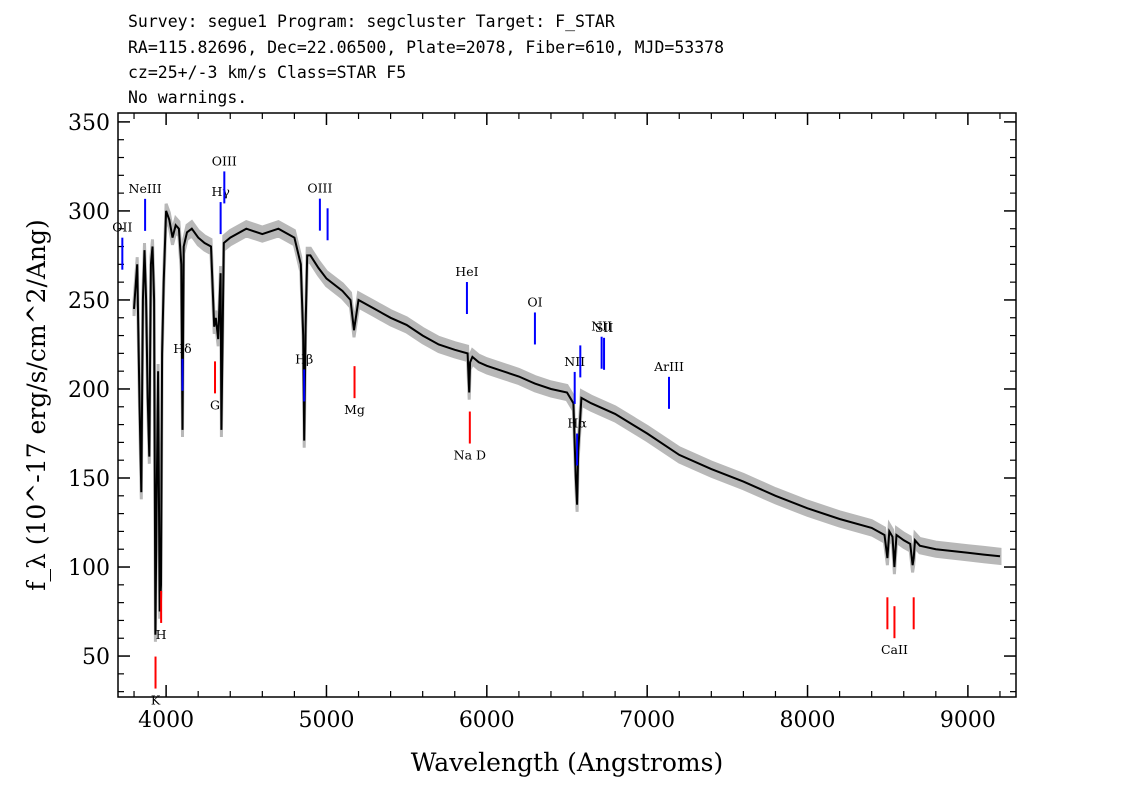 This screenshot has width=1134, height=810. What do you see at coordinates (534, 301) in the screenshot?
I see `emission-line-label: OI` at bounding box center [534, 301].